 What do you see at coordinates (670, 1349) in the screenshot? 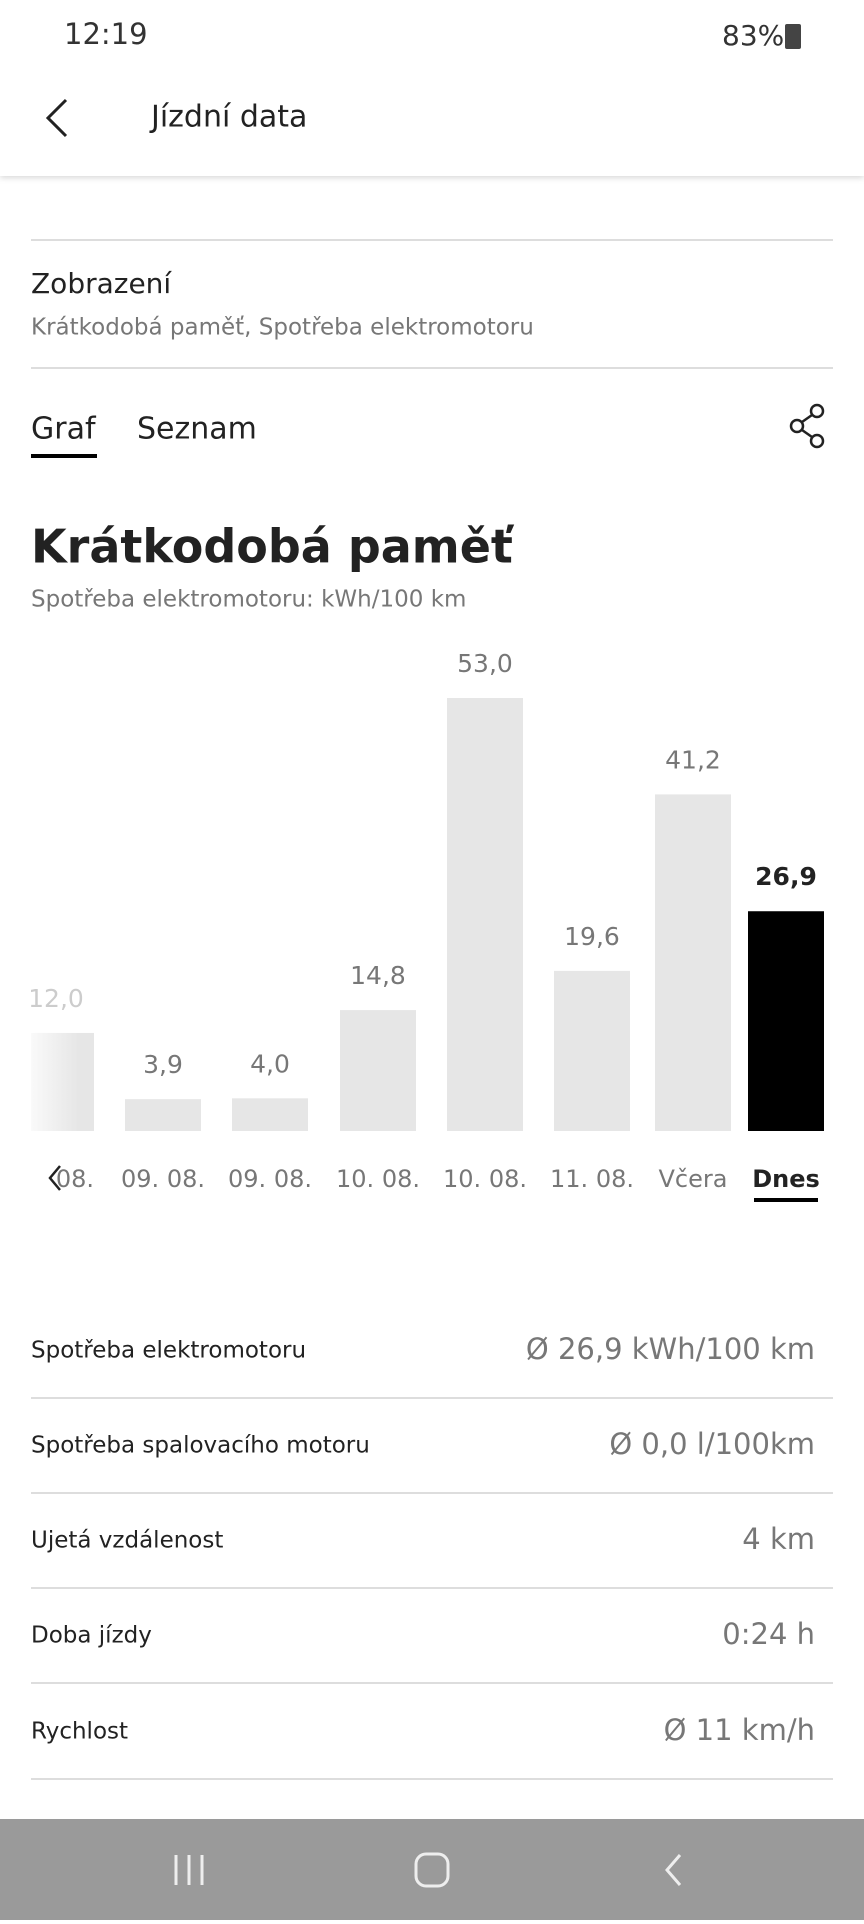
I see `stat-value: Ø 26,9 kWh/100 km` at bounding box center [670, 1349].